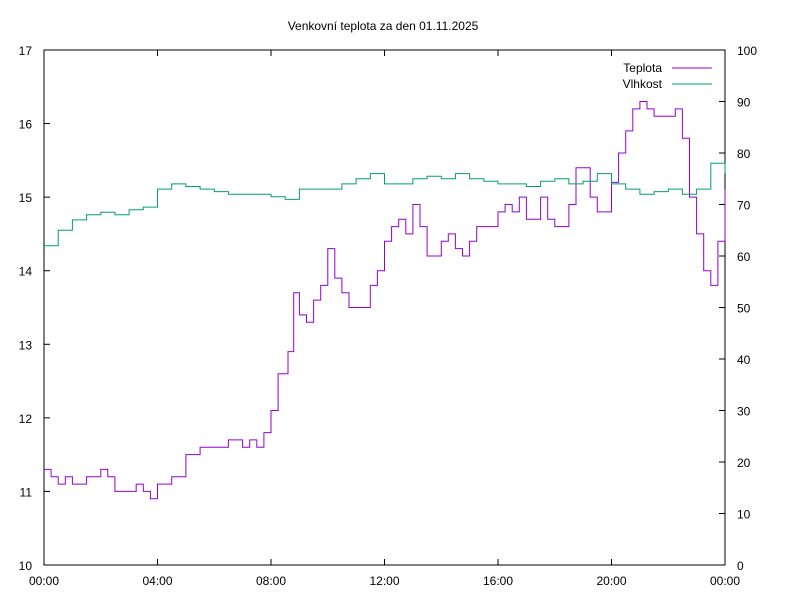  Describe the element at coordinates (744, 360) in the screenshot. I see `y-right-tick-label: 40` at that location.